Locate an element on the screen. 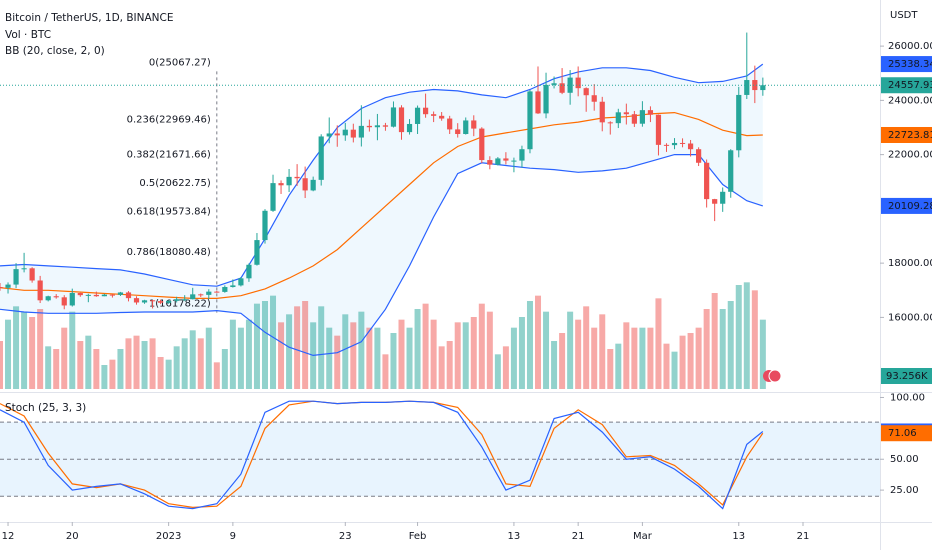  bb-title: BB (20, close, 2, 0) is located at coordinates (55, 51).